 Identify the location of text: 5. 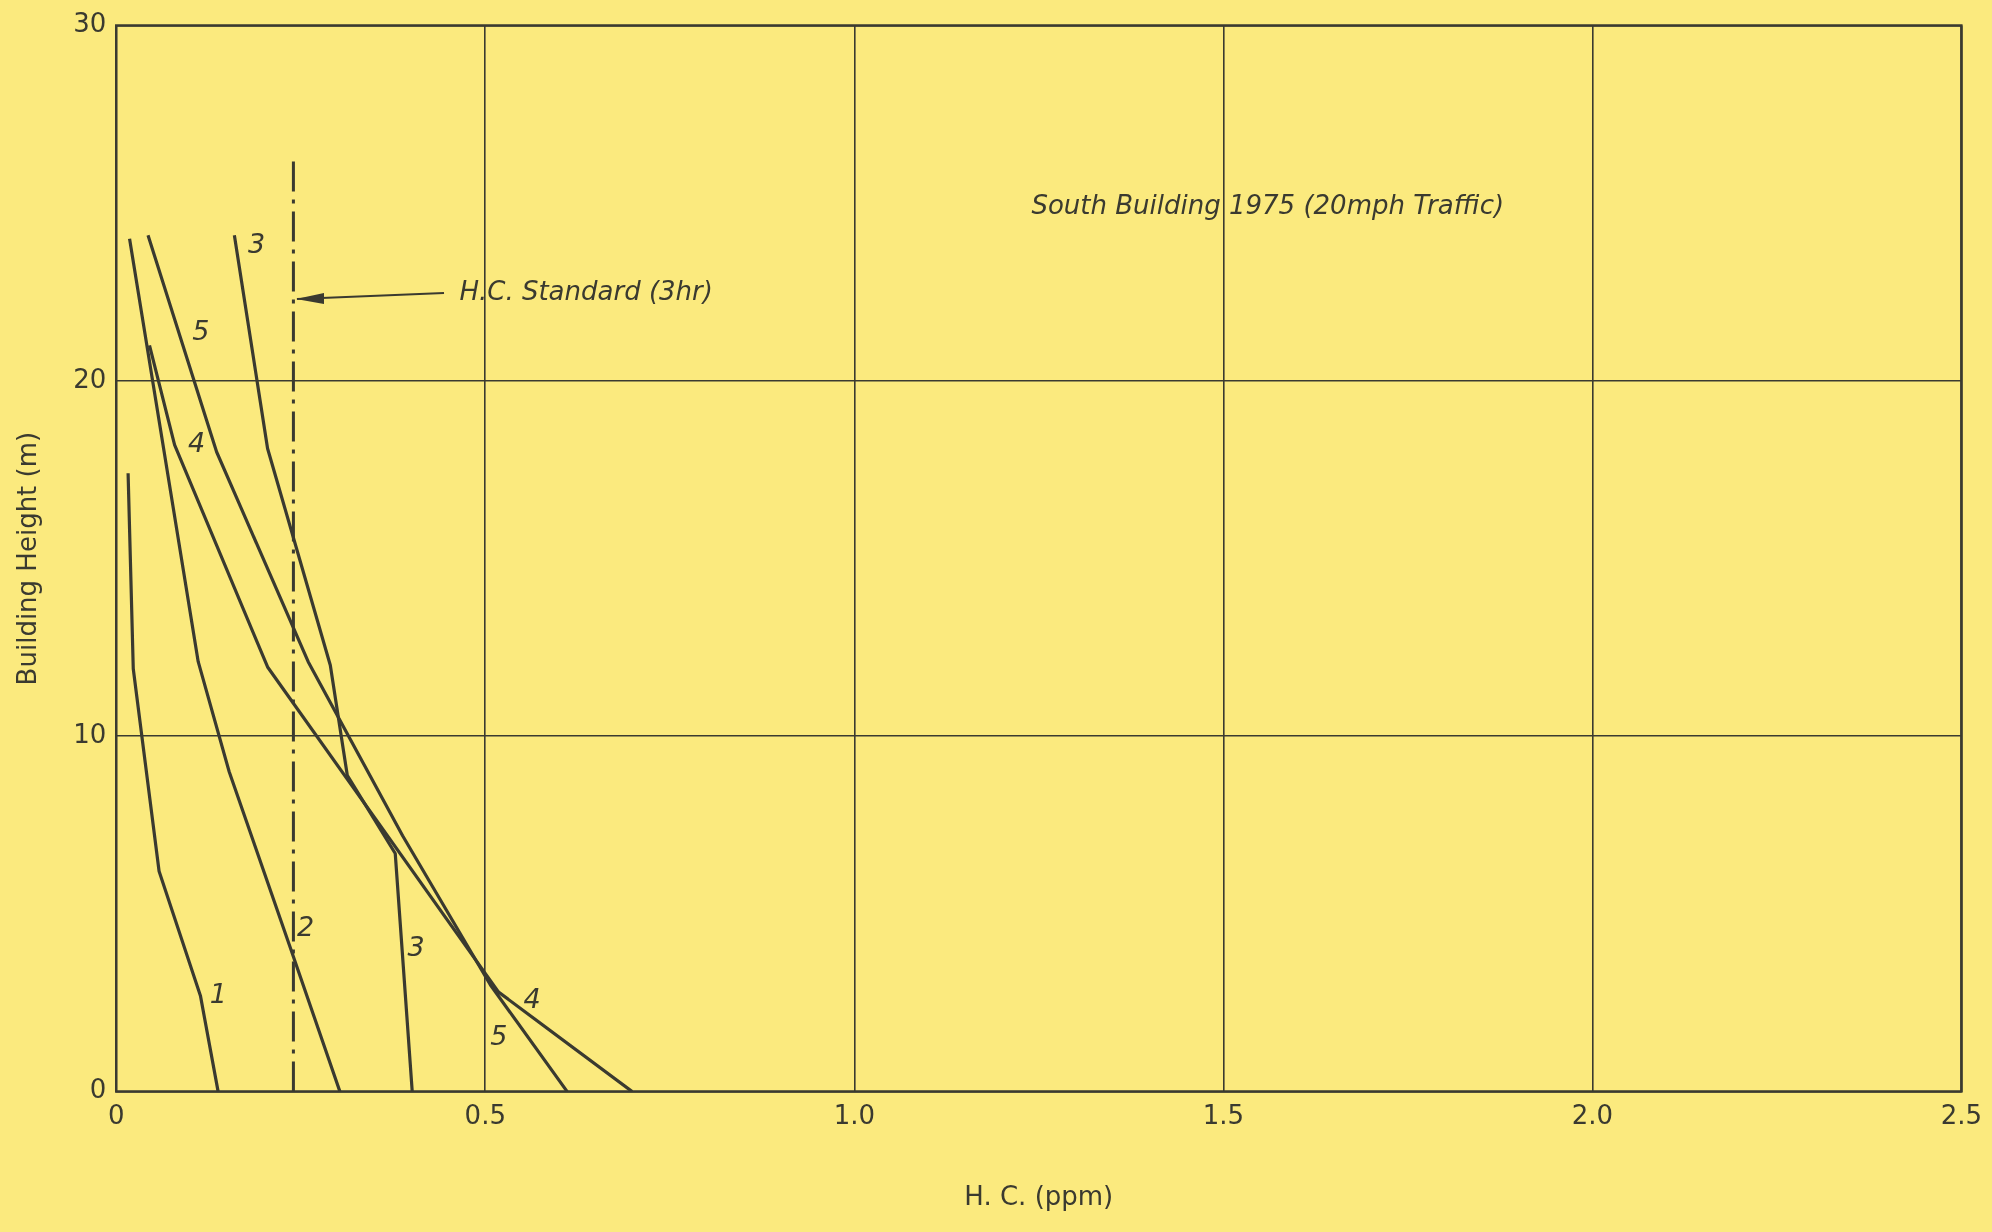
(201, 330).